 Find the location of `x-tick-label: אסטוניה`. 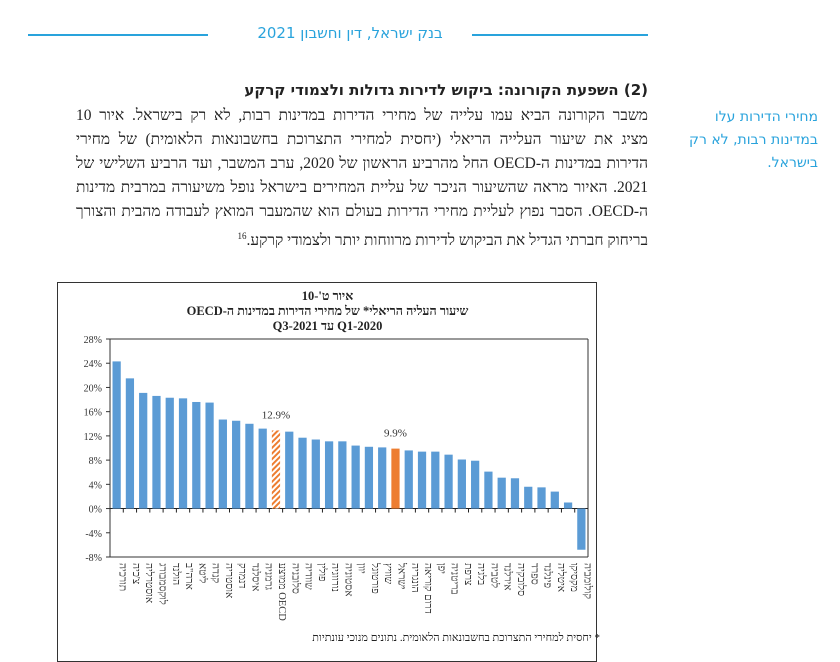

x-tick-label: אסטוניה is located at coordinates (347, 580).